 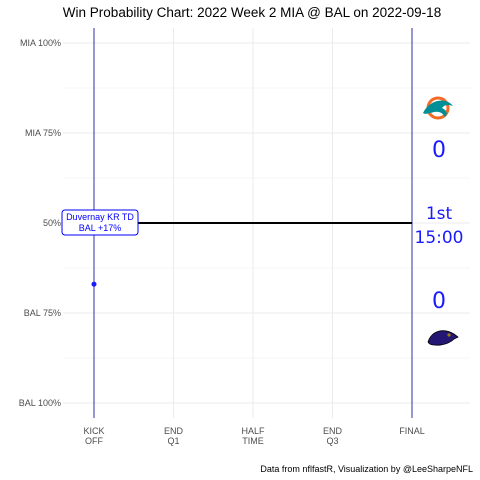 I want to click on annotation-line1: Duvernay KR TD, so click(x=100, y=217).